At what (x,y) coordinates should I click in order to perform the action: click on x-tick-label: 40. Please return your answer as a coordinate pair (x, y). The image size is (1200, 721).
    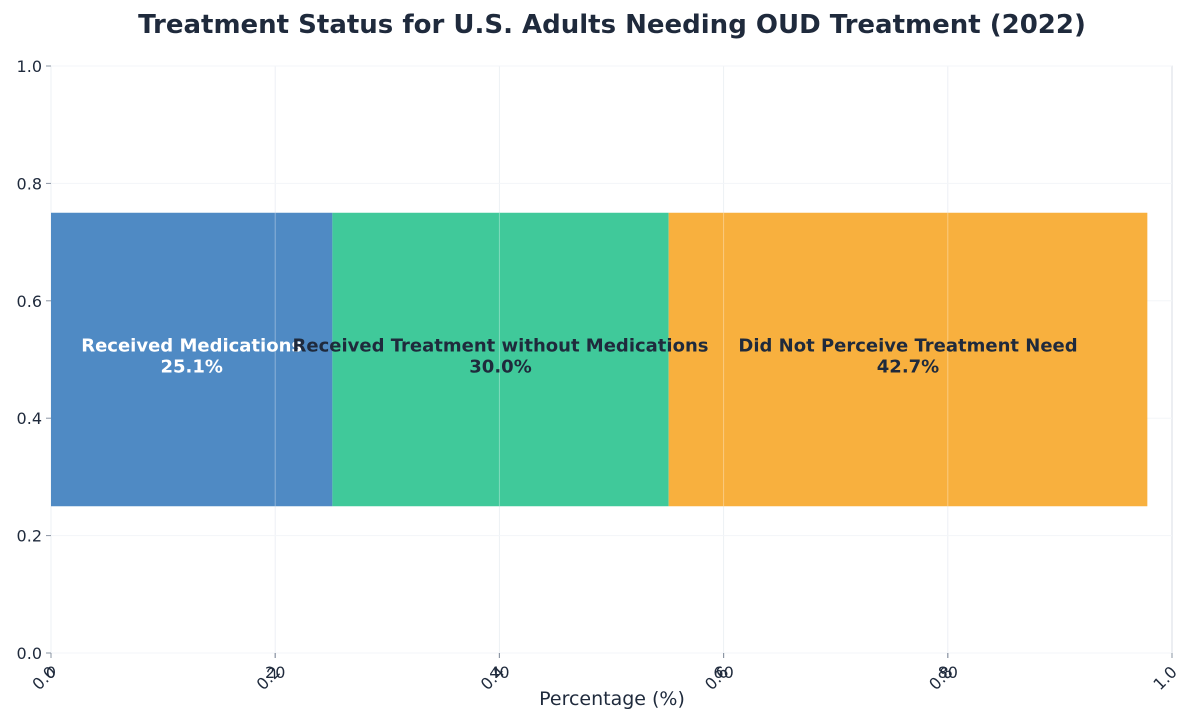
    Looking at the image, I should click on (499, 672).